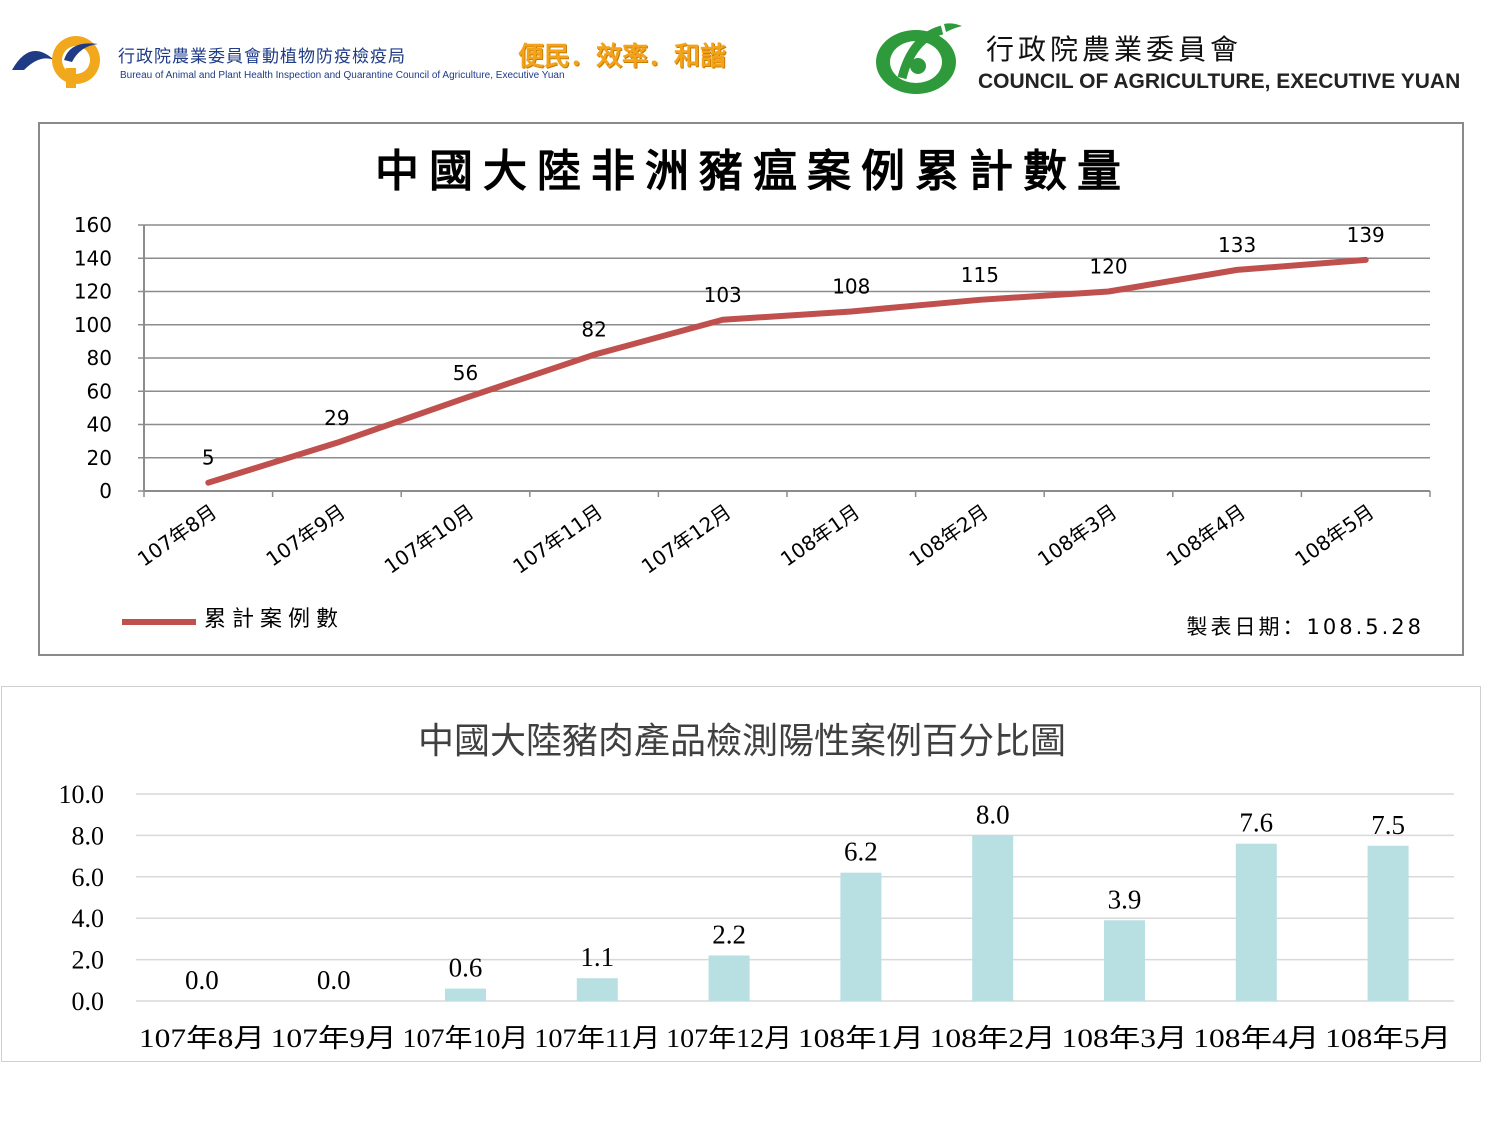 This screenshot has height=1125, width=1500. What do you see at coordinates (82, 794) in the screenshot?
I see `y-tick-label: 10.0` at bounding box center [82, 794].